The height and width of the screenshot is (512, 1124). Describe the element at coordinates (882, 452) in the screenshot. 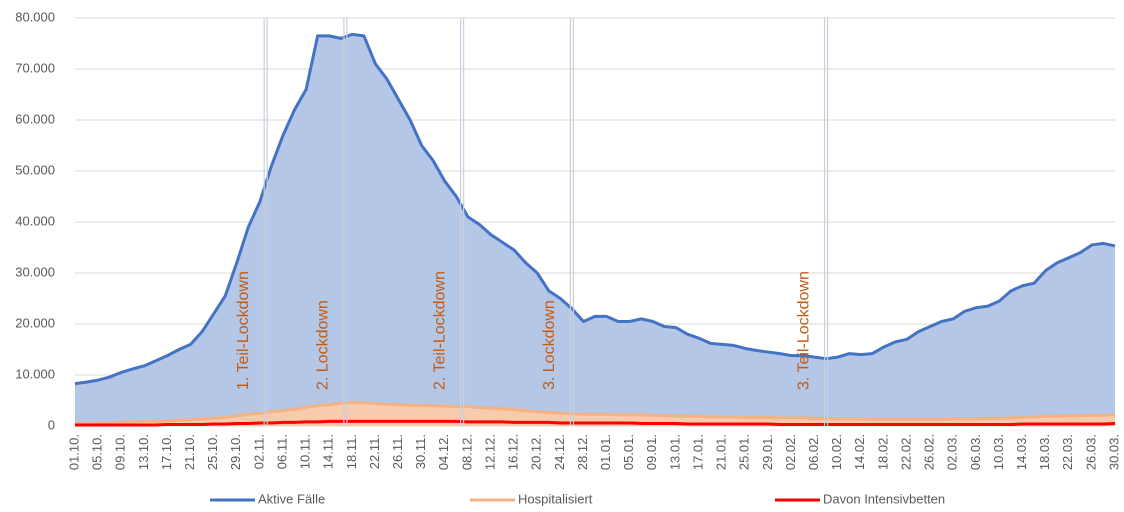

I see `x-tick-label: 18.02.` at that location.